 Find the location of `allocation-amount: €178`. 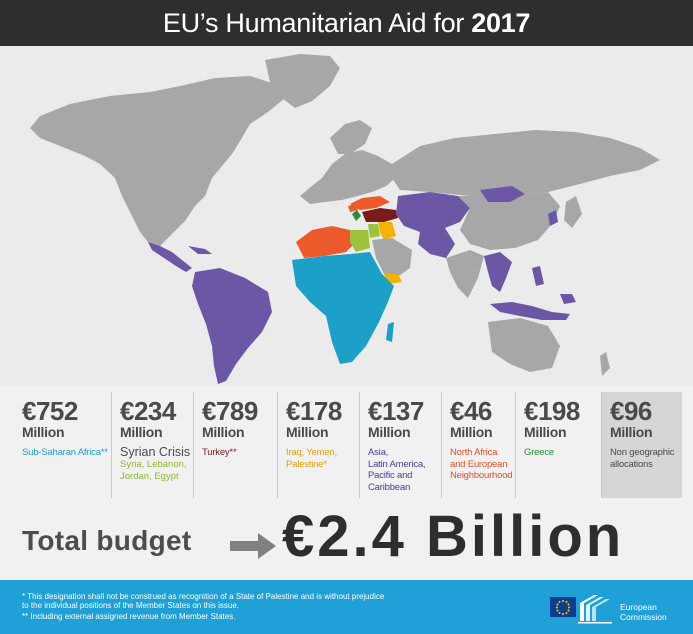

allocation-amount: €178 is located at coordinates (314, 411).